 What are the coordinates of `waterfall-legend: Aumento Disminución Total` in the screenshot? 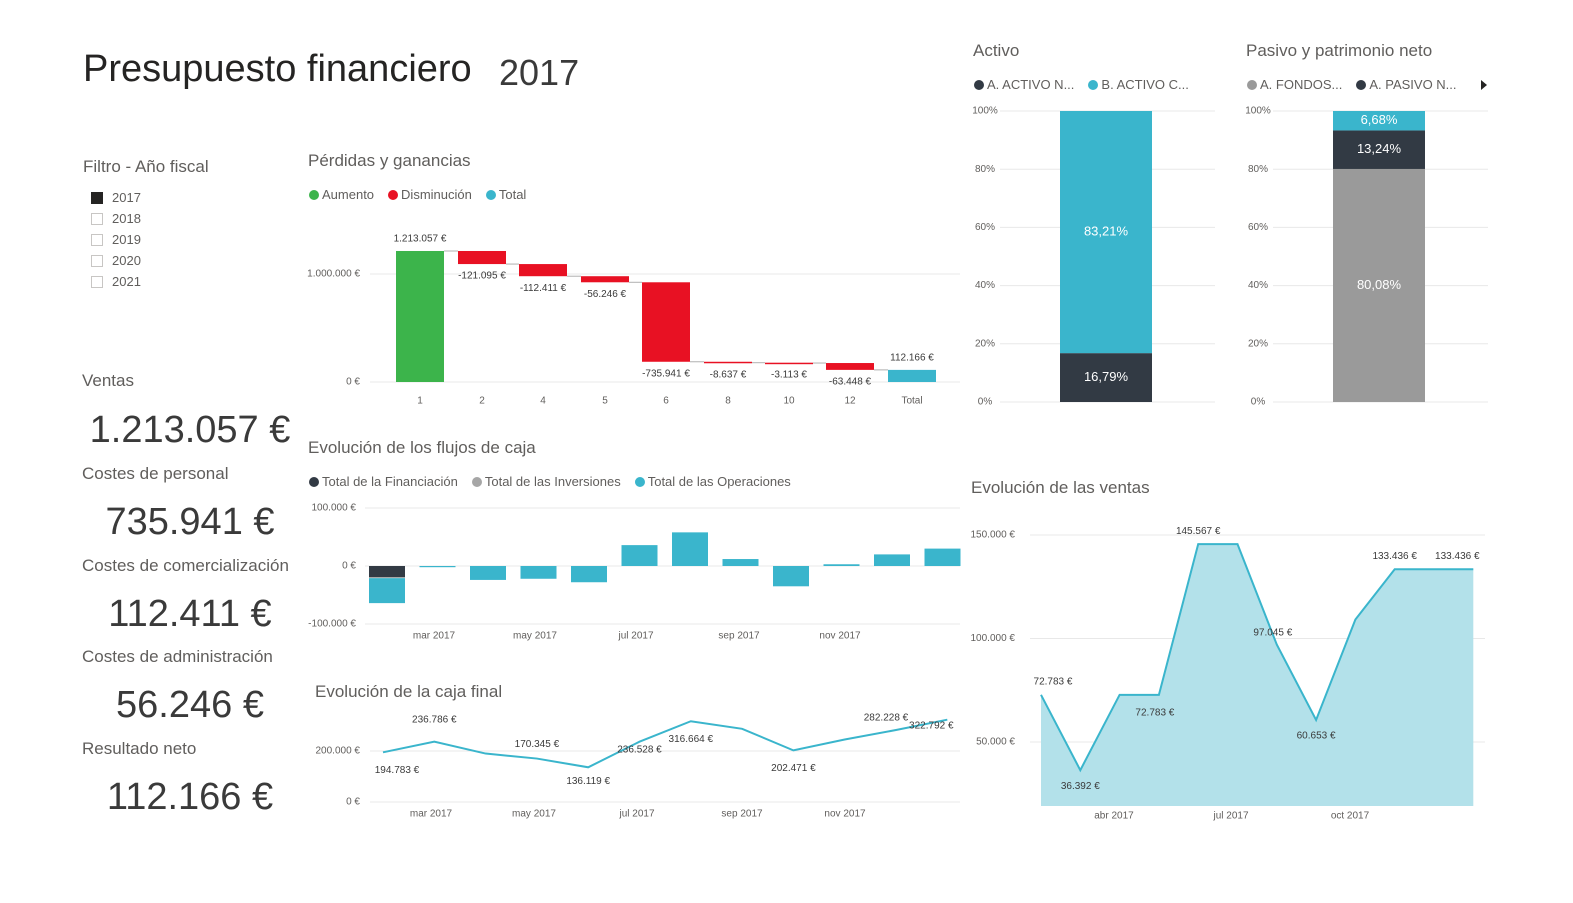 It's located at (417, 194).